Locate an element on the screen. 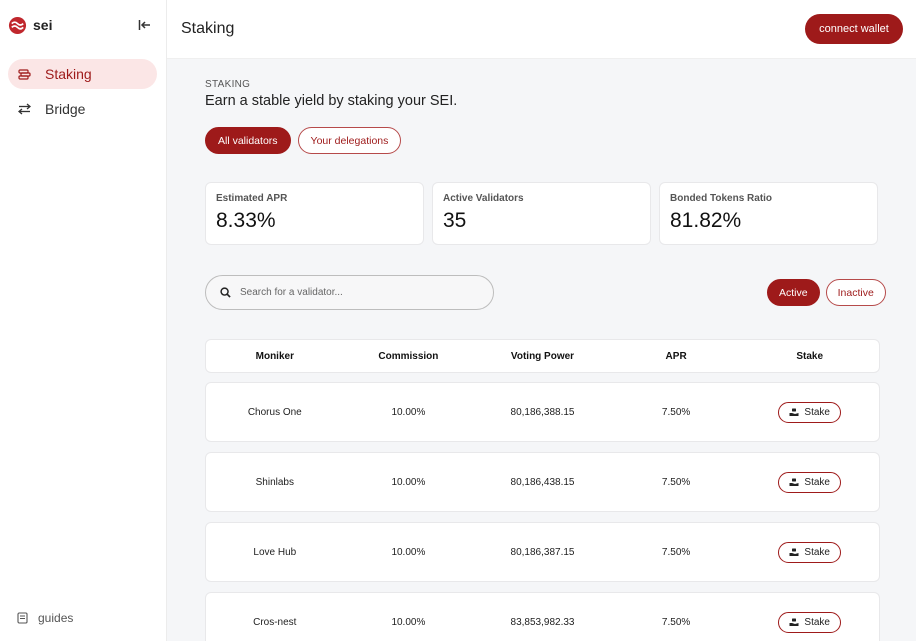 This screenshot has width=916, height=641. tab-your-delegations: Your delegations is located at coordinates (349, 140).